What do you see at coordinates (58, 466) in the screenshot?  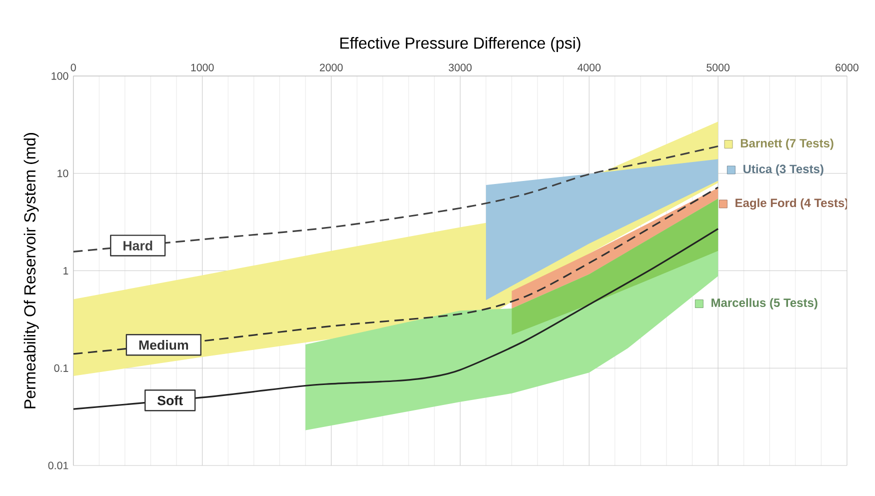 I see `y-tick-label: 0.01` at bounding box center [58, 466].